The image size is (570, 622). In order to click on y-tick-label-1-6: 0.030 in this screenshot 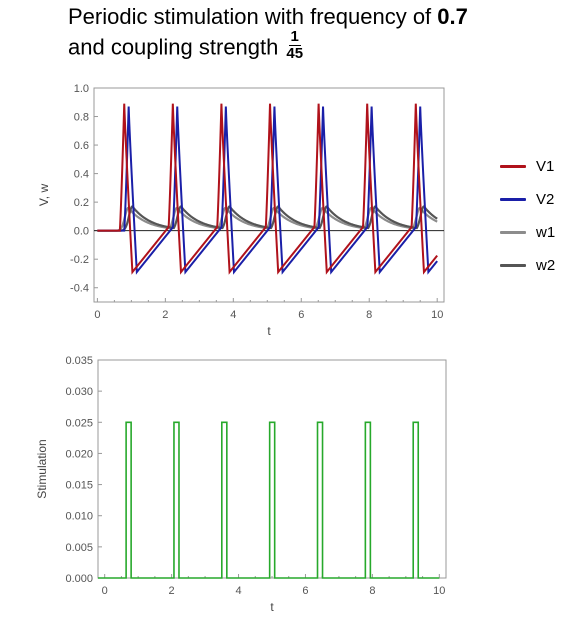, I will do `click(79, 392)`.